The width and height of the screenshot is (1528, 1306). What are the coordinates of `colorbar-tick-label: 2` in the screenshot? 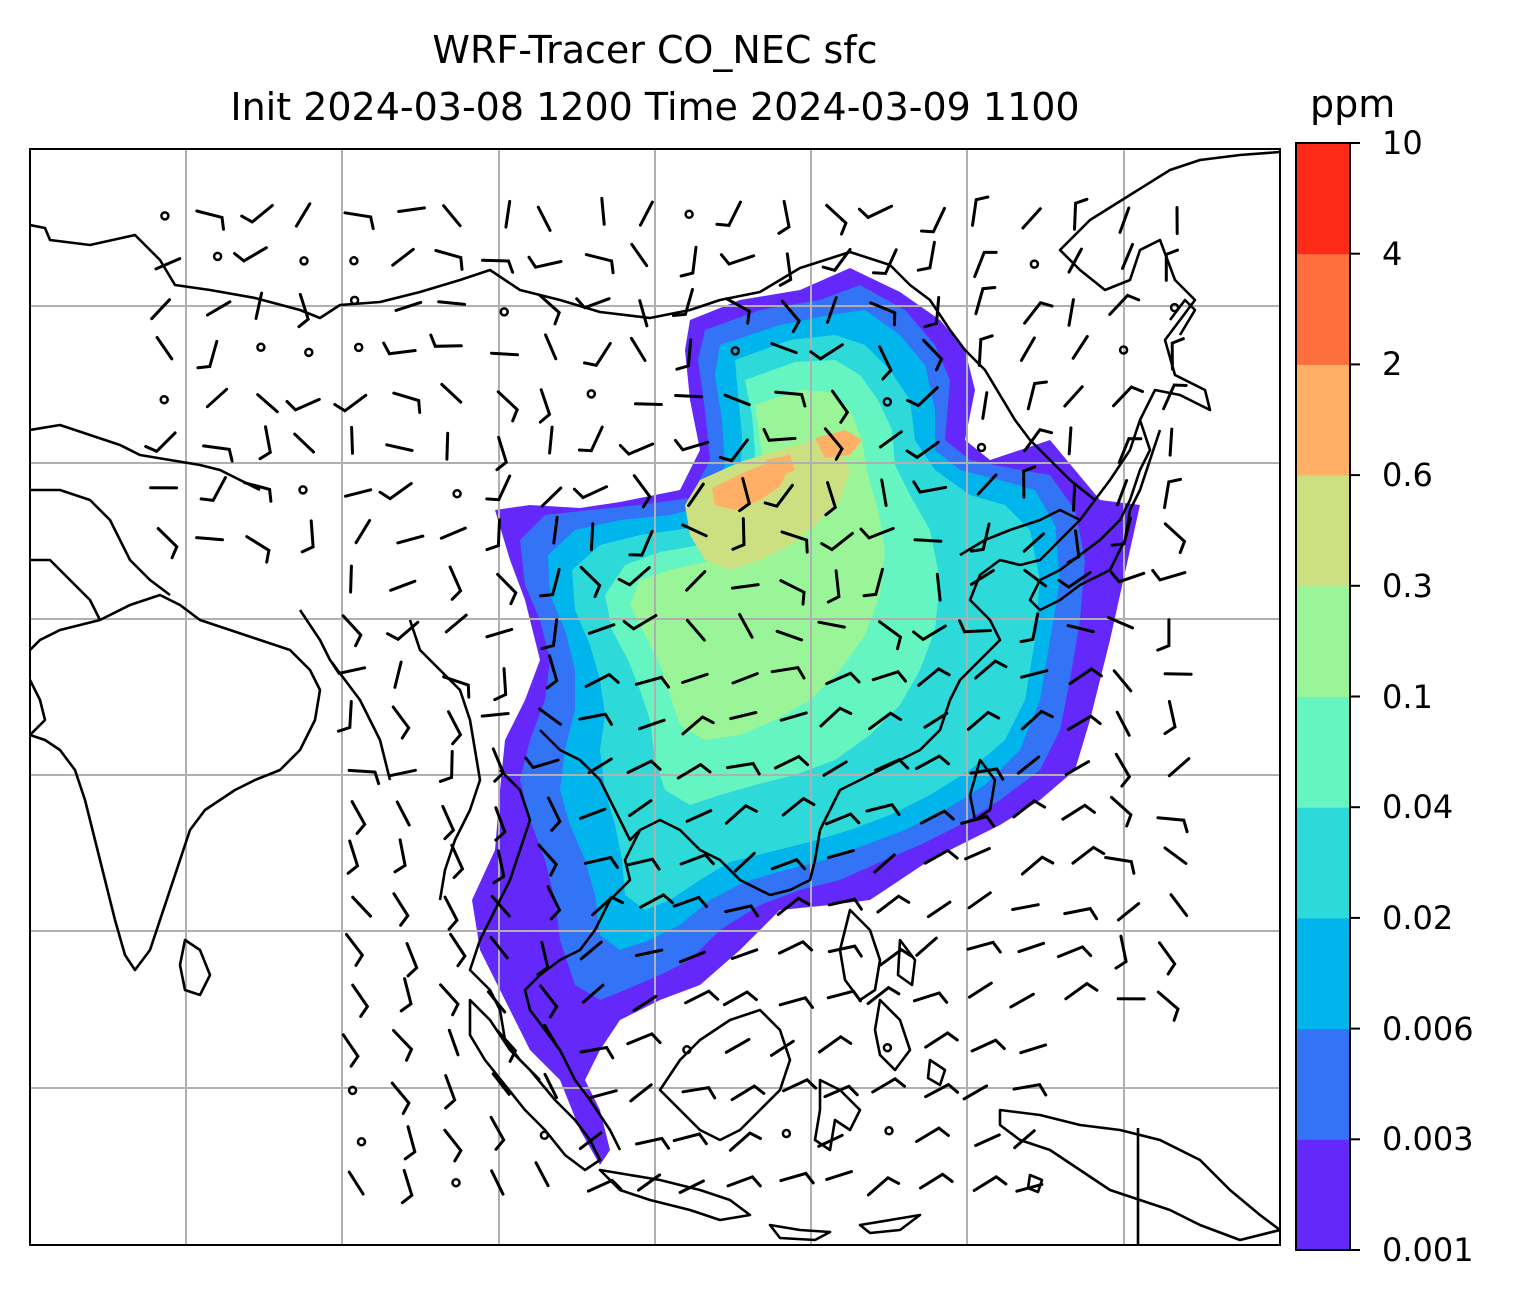 It's located at (1392, 364).